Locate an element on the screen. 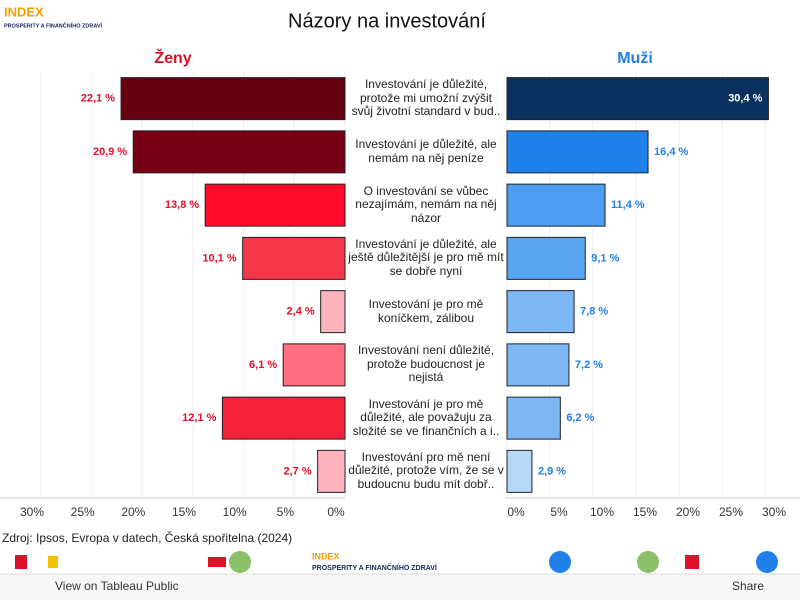 The image size is (800, 600). value-label: 2,9 % is located at coordinates (552, 471).